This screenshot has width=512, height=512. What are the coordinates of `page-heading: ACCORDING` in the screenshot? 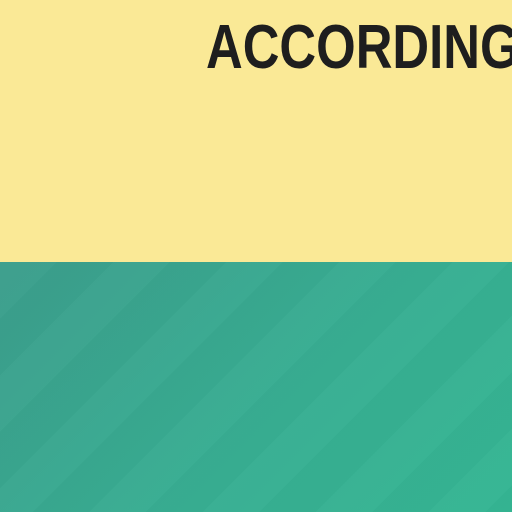 It's located at (359, 47).